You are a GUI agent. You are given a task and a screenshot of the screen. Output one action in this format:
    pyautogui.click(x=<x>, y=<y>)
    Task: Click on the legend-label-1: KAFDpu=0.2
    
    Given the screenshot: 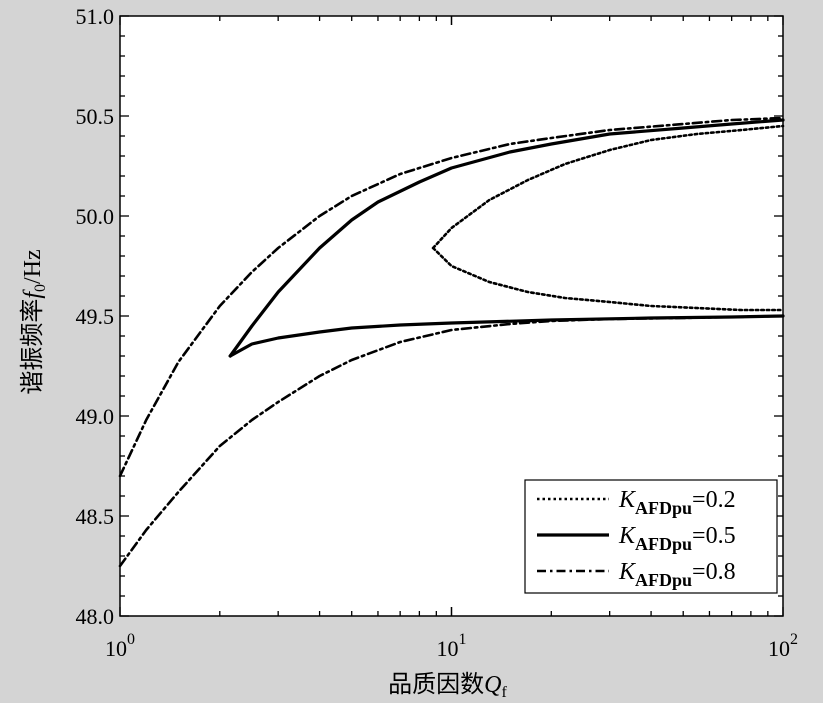 What is the action you would take?
    pyautogui.click(x=677, y=502)
    